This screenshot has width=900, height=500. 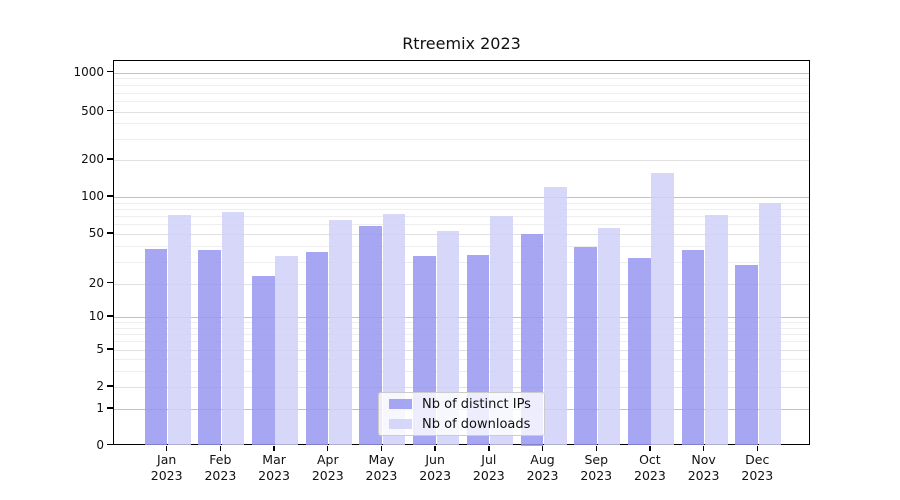 What do you see at coordinates (501, 331) in the screenshot?
I see `bar-jul-downloads` at bounding box center [501, 331].